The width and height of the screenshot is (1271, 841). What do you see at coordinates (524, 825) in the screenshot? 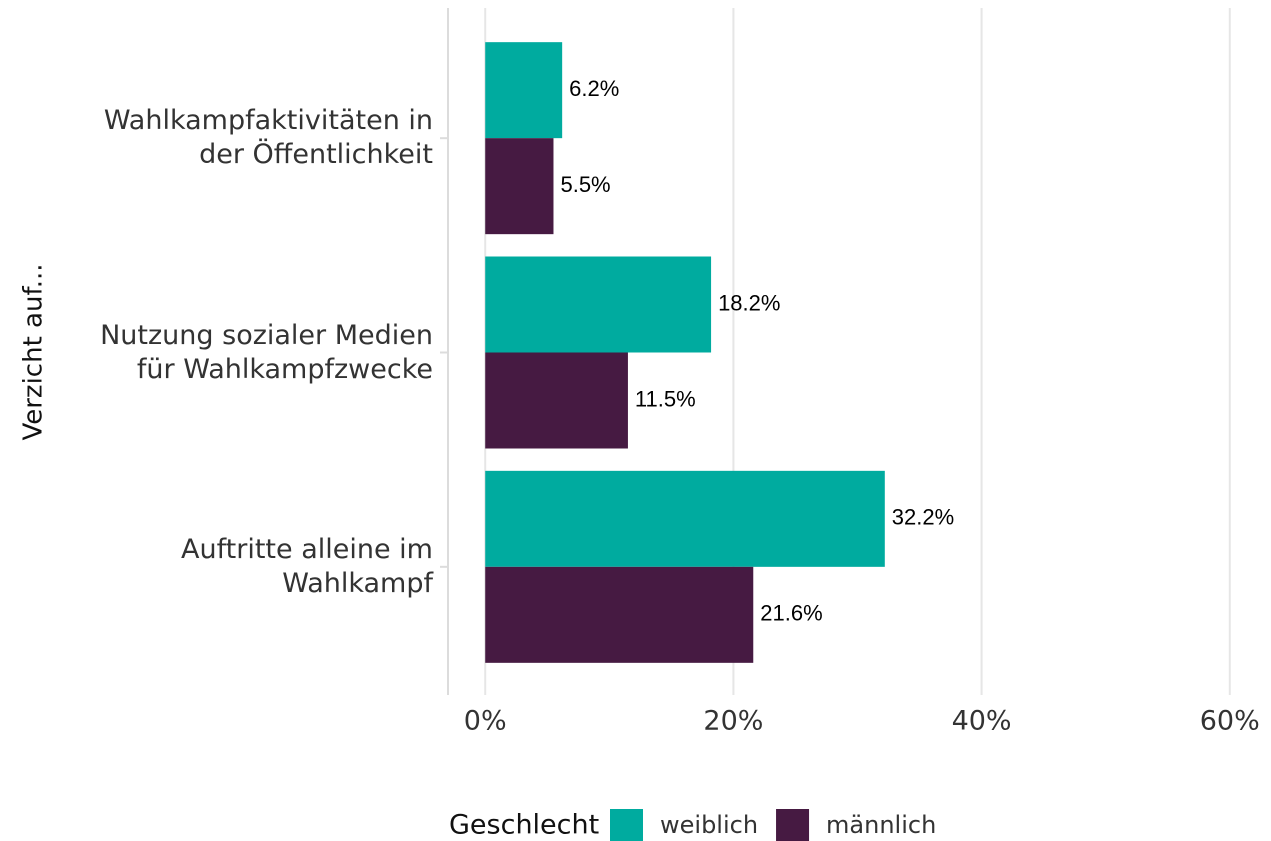
I see `legend-title: Geschlecht` at bounding box center [524, 825].